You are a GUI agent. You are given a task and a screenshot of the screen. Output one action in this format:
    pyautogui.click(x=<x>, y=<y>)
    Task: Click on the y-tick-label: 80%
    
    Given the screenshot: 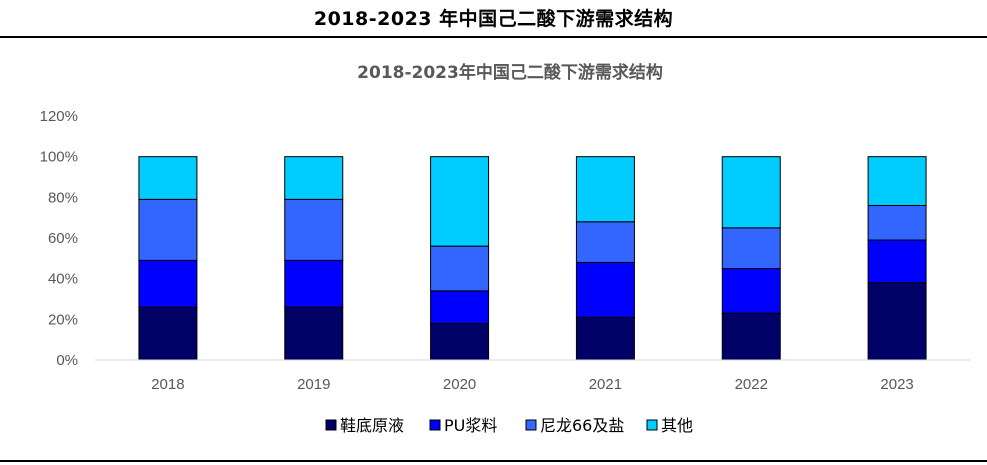 What is the action you would take?
    pyautogui.click(x=63, y=197)
    